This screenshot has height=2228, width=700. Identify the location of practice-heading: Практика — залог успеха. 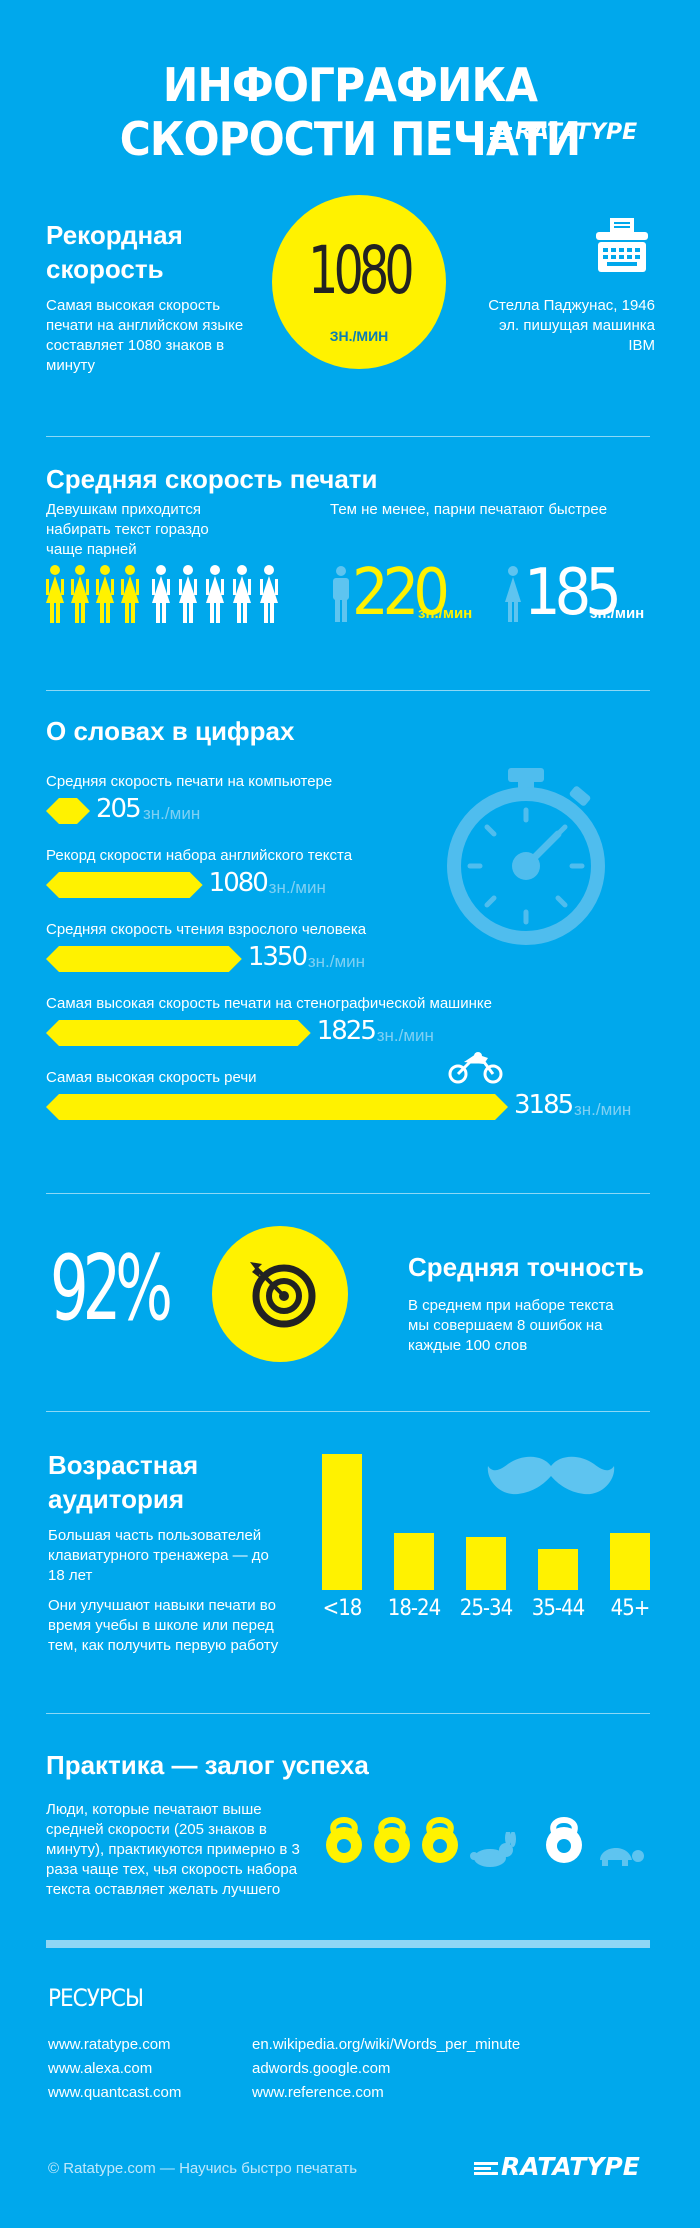
(207, 1765).